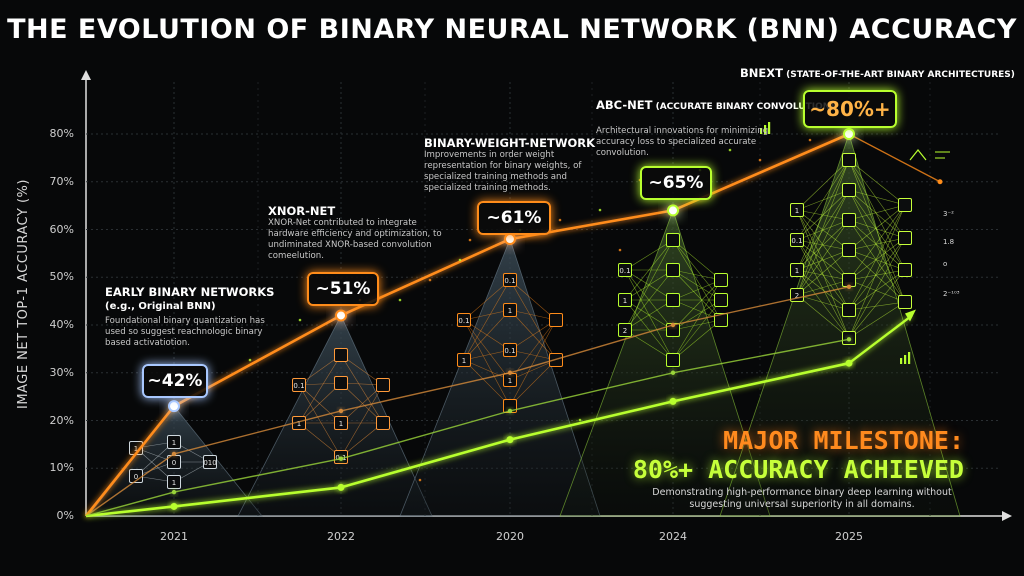 Image resolution: width=1024 pixels, height=576 pixels. What do you see at coordinates (761, 73) in the screenshot?
I see `milestone-title-text: BNEXT` at bounding box center [761, 73].